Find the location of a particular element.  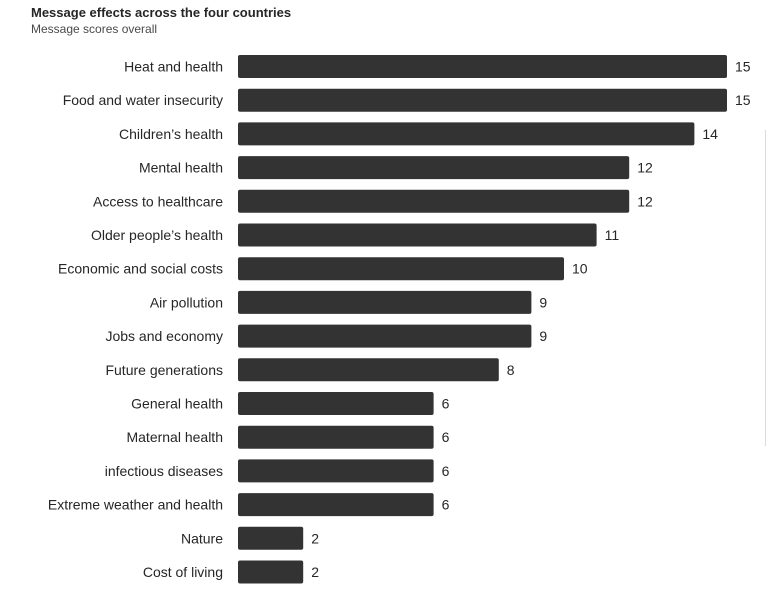

category-label: Mental health is located at coordinates (181, 168).